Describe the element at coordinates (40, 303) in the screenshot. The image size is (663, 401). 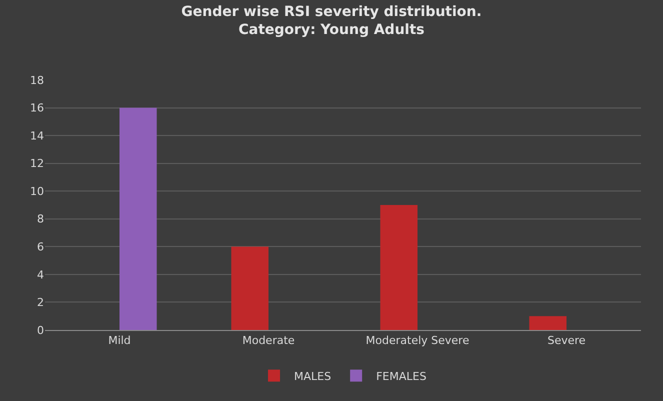
I see `y-tick-label: 2` at that location.